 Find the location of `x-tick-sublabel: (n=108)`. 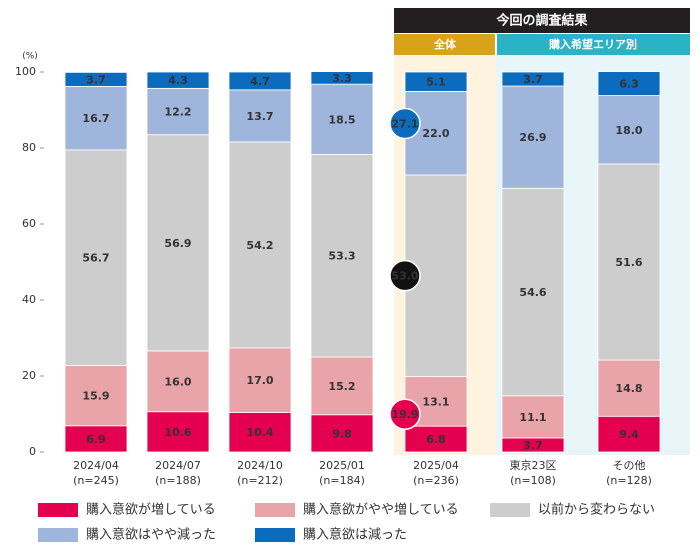

x-tick-sublabel: (n=108) is located at coordinates (533, 480).